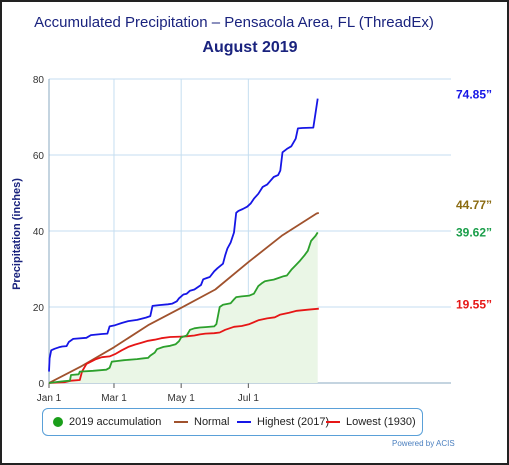  I want to click on legend-item-highest: Highest (2017), so click(283, 422).